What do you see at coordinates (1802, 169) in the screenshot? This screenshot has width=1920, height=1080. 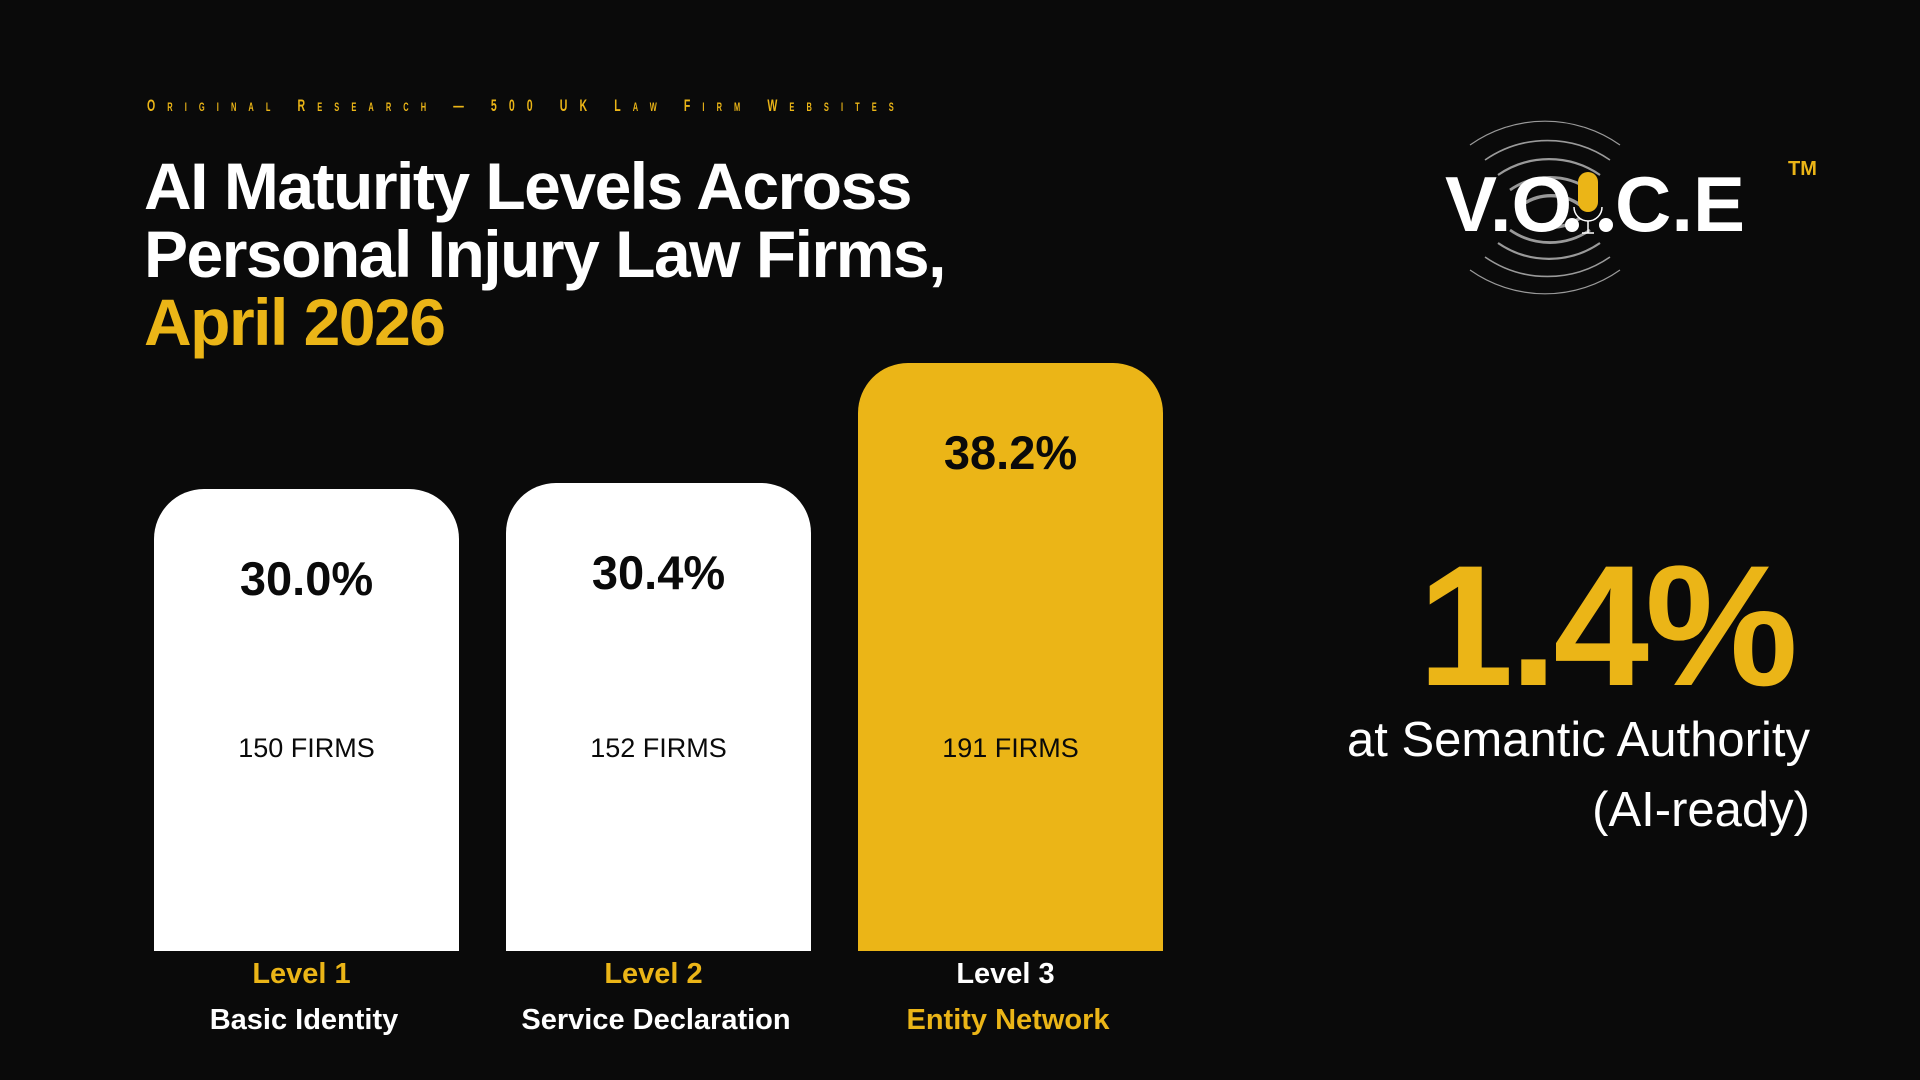 I see `svg-text: TM` at bounding box center [1802, 169].